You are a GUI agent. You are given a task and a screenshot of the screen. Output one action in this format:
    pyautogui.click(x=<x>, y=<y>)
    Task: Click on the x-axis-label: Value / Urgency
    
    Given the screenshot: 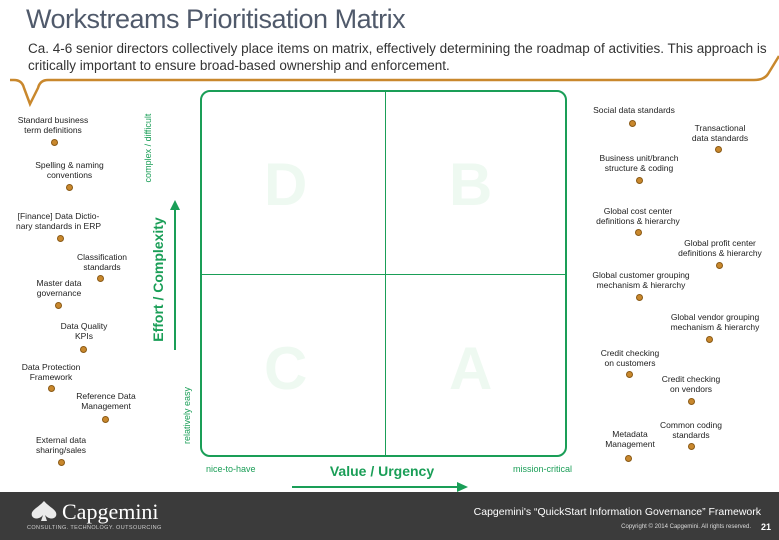 What is the action you would take?
    pyautogui.click(x=382, y=471)
    